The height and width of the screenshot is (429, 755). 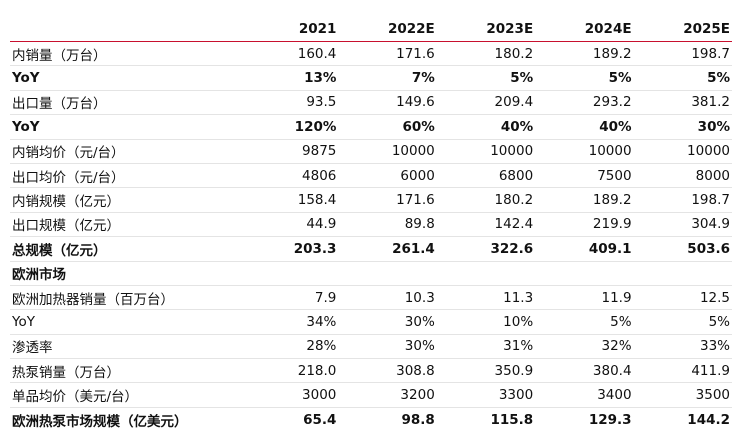 I want to click on value-cell: 411.9, so click(x=682, y=371).